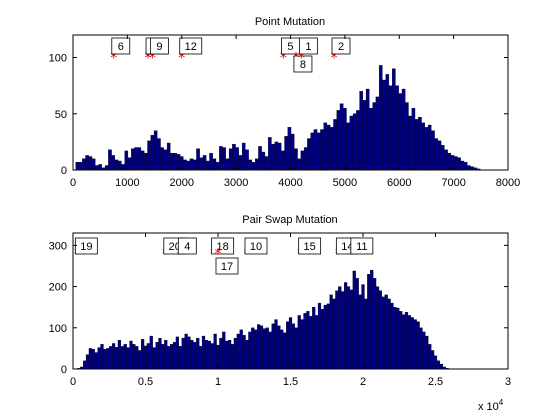 The height and width of the screenshot is (420, 560). Describe the element at coordinates (289, 220) in the screenshot. I see `plot-title: Pair Swap Mutation` at that location.